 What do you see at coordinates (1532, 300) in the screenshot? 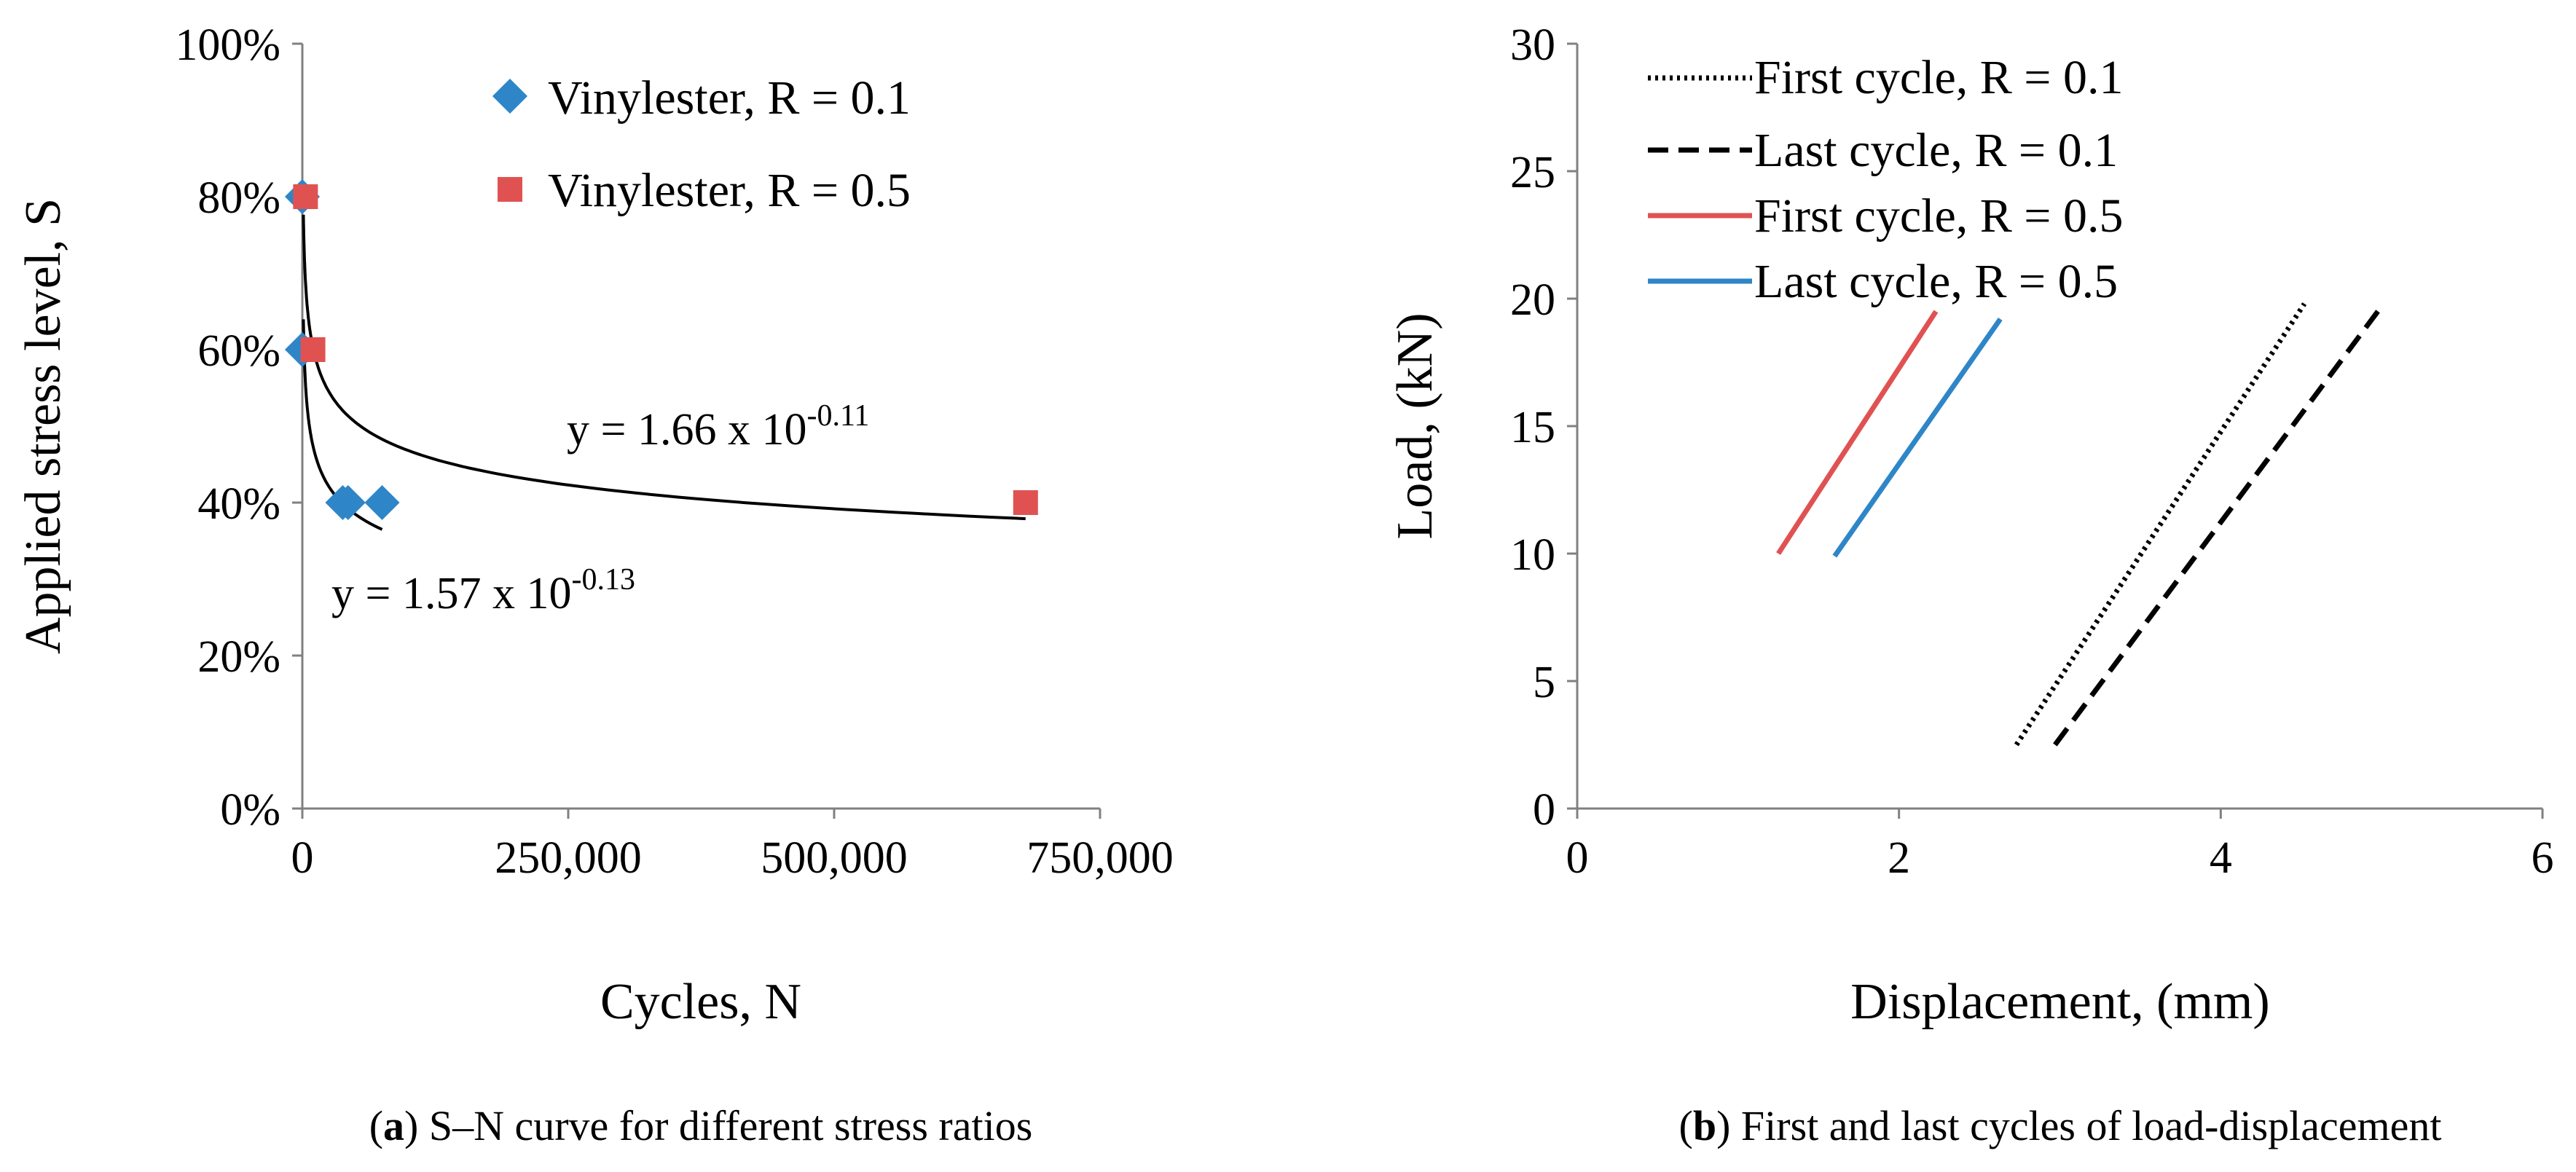
I see `chart-b-y-tick-label: 20` at bounding box center [1532, 300].